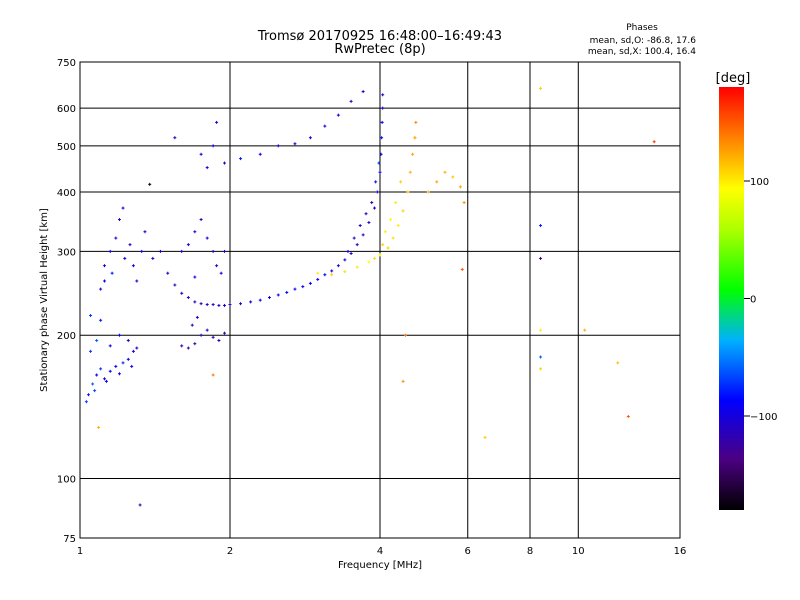 This screenshot has width=800, height=600. I want to click on chart-subtitle: RwPretec (8p), so click(379, 49).